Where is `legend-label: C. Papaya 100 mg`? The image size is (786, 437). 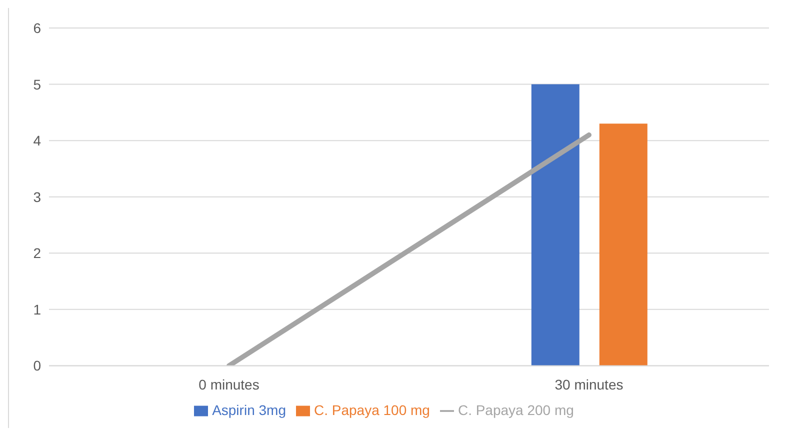 legend-label: C. Papaya 100 mg is located at coordinates (372, 410).